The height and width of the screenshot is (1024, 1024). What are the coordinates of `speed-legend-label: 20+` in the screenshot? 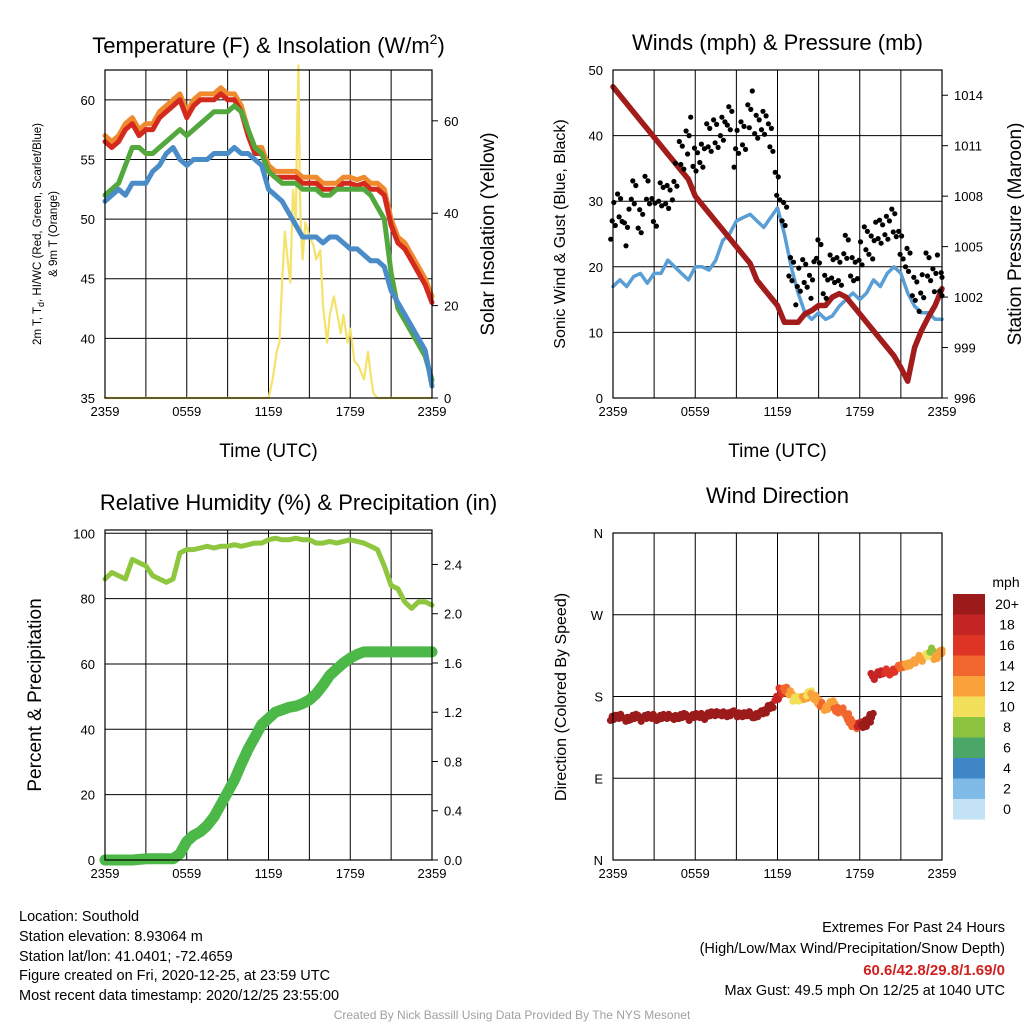 It's located at (1007, 604).